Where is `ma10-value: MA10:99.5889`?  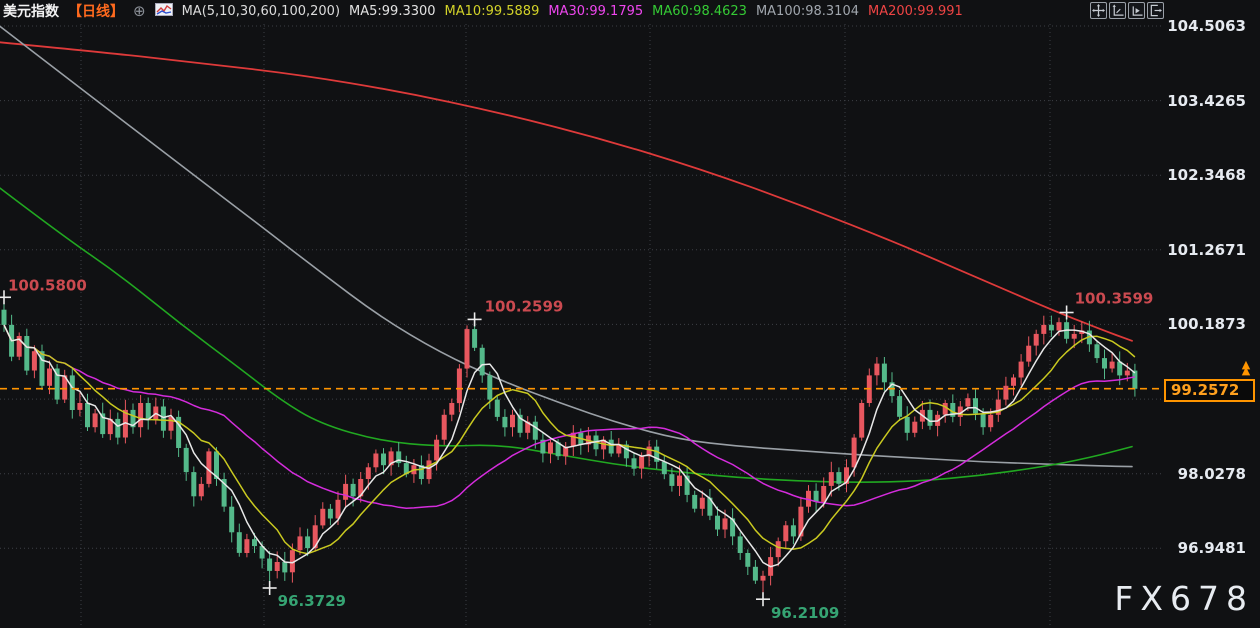 ma10-value: MA10:99.5889 is located at coordinates (492, 11).